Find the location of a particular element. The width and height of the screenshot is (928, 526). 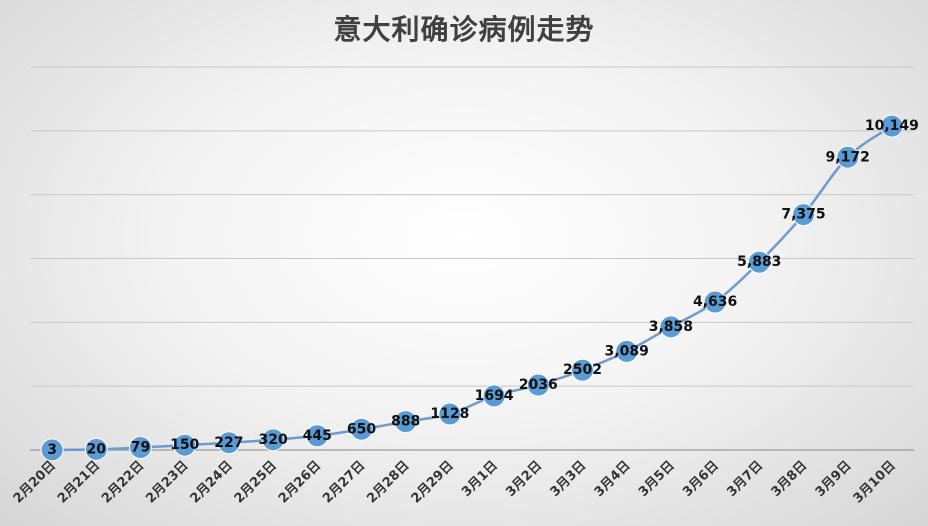

data-label: 650 is located at coordinates (361, 429).